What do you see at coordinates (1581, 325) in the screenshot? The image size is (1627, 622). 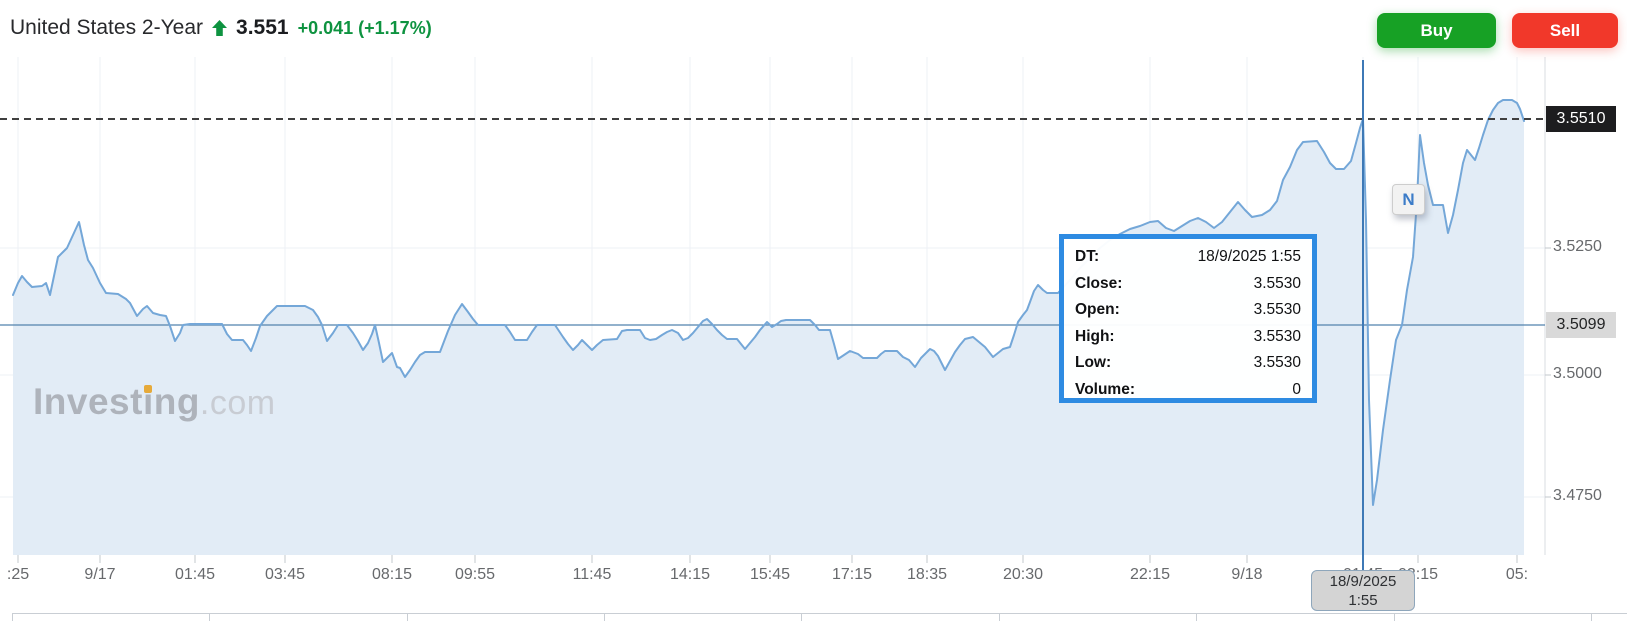 I see `prev-close-badge: 3.5099` at bounding box center [1581, 325].